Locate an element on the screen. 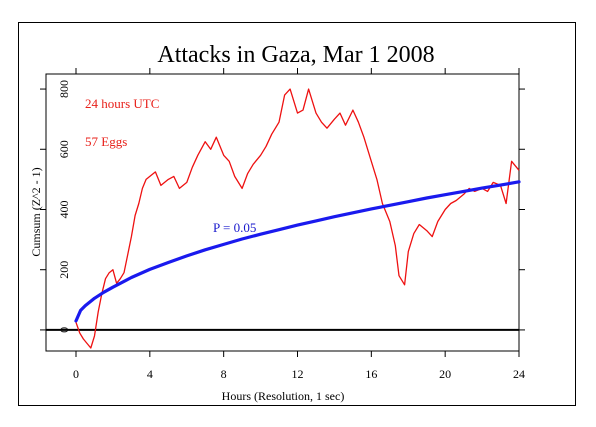 The image size is (596, 427). annotation-p-value: P = 0.05 is located at coordinates (234, 227).